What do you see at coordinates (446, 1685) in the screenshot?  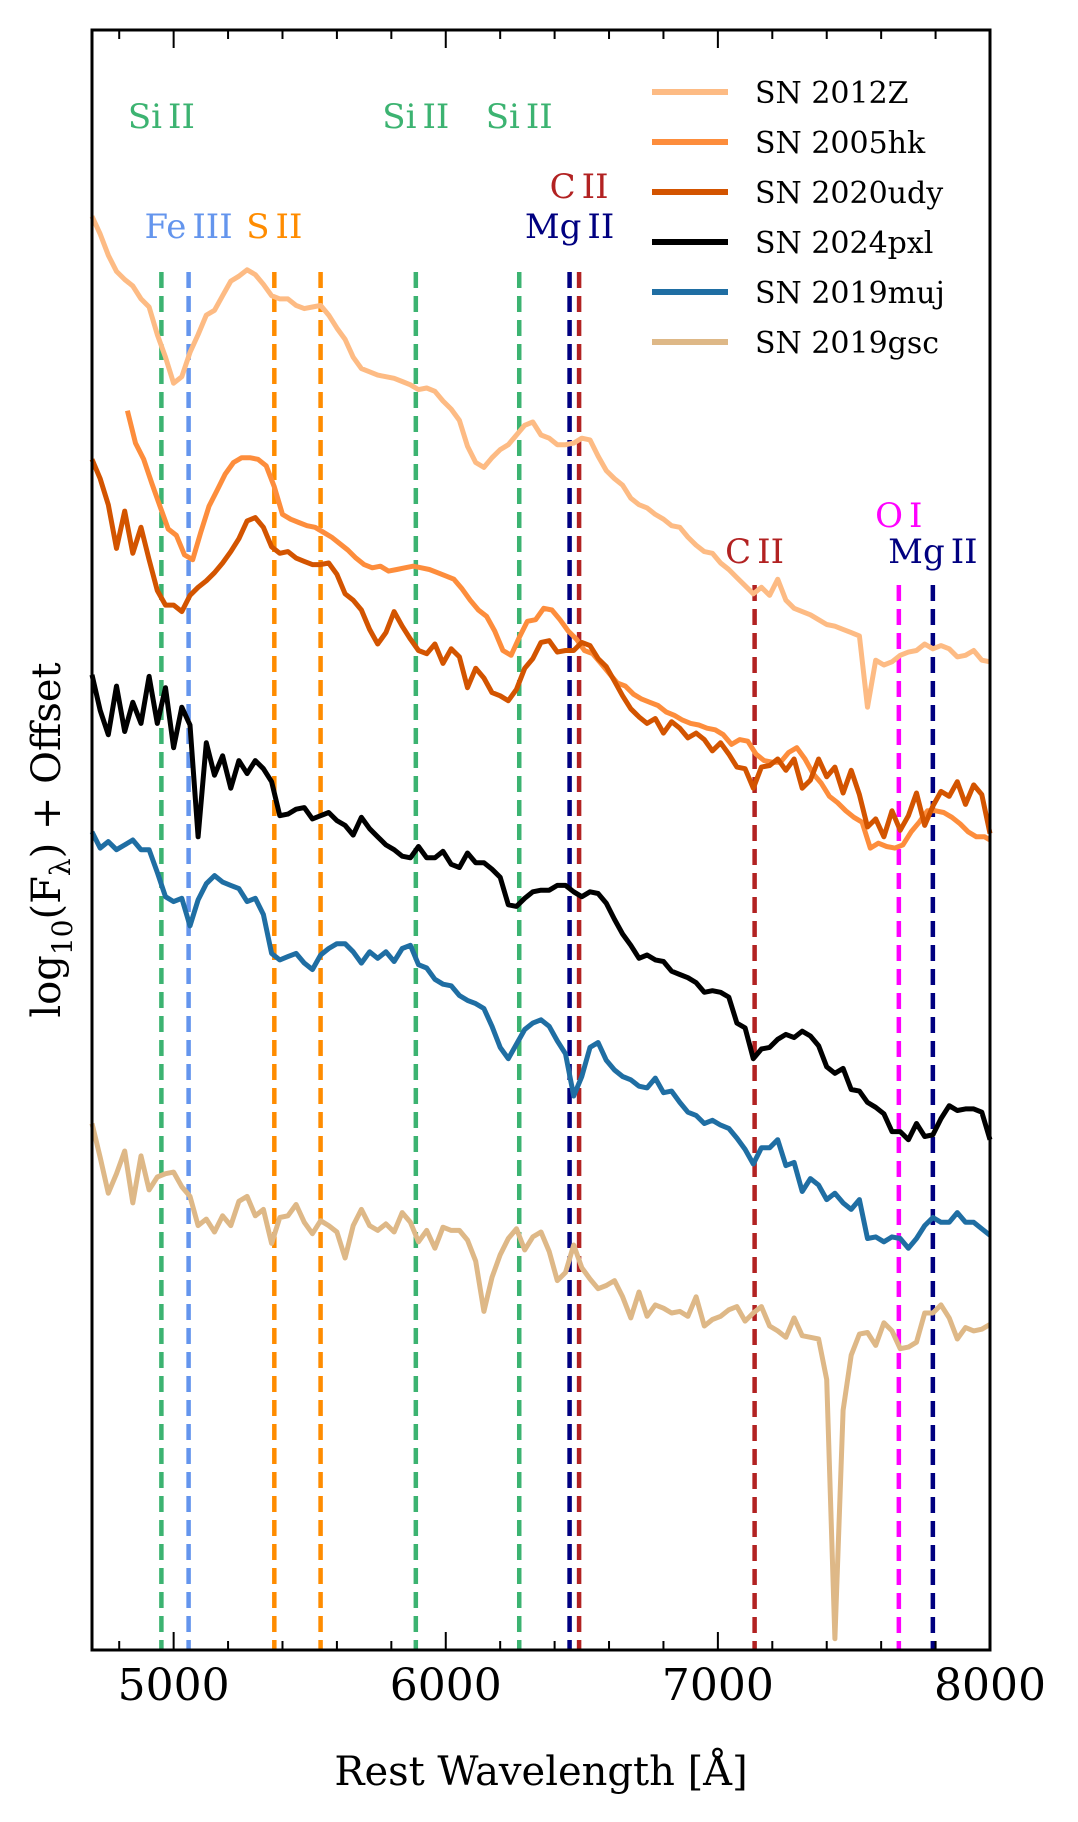 I see `x-tick-label: 6000` at bounding box center [446, 1685].